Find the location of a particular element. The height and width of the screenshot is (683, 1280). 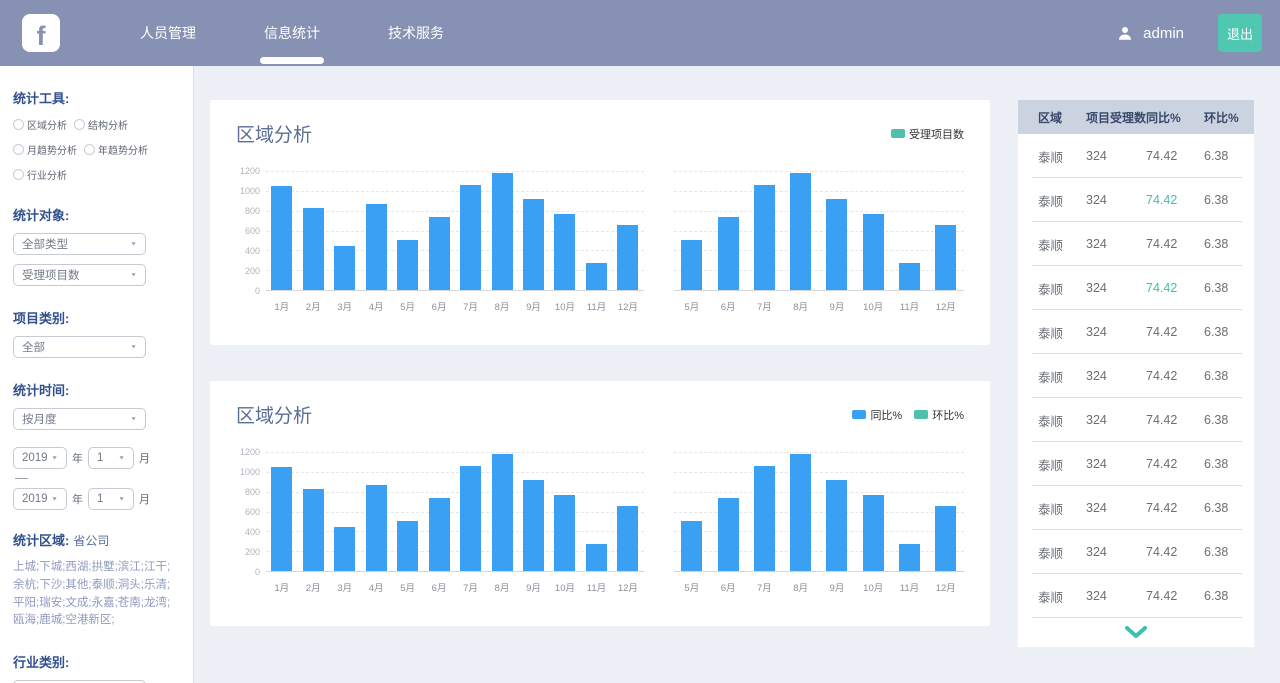

nav-tab-2: 信息统计 is located at coordinates (292, 33).